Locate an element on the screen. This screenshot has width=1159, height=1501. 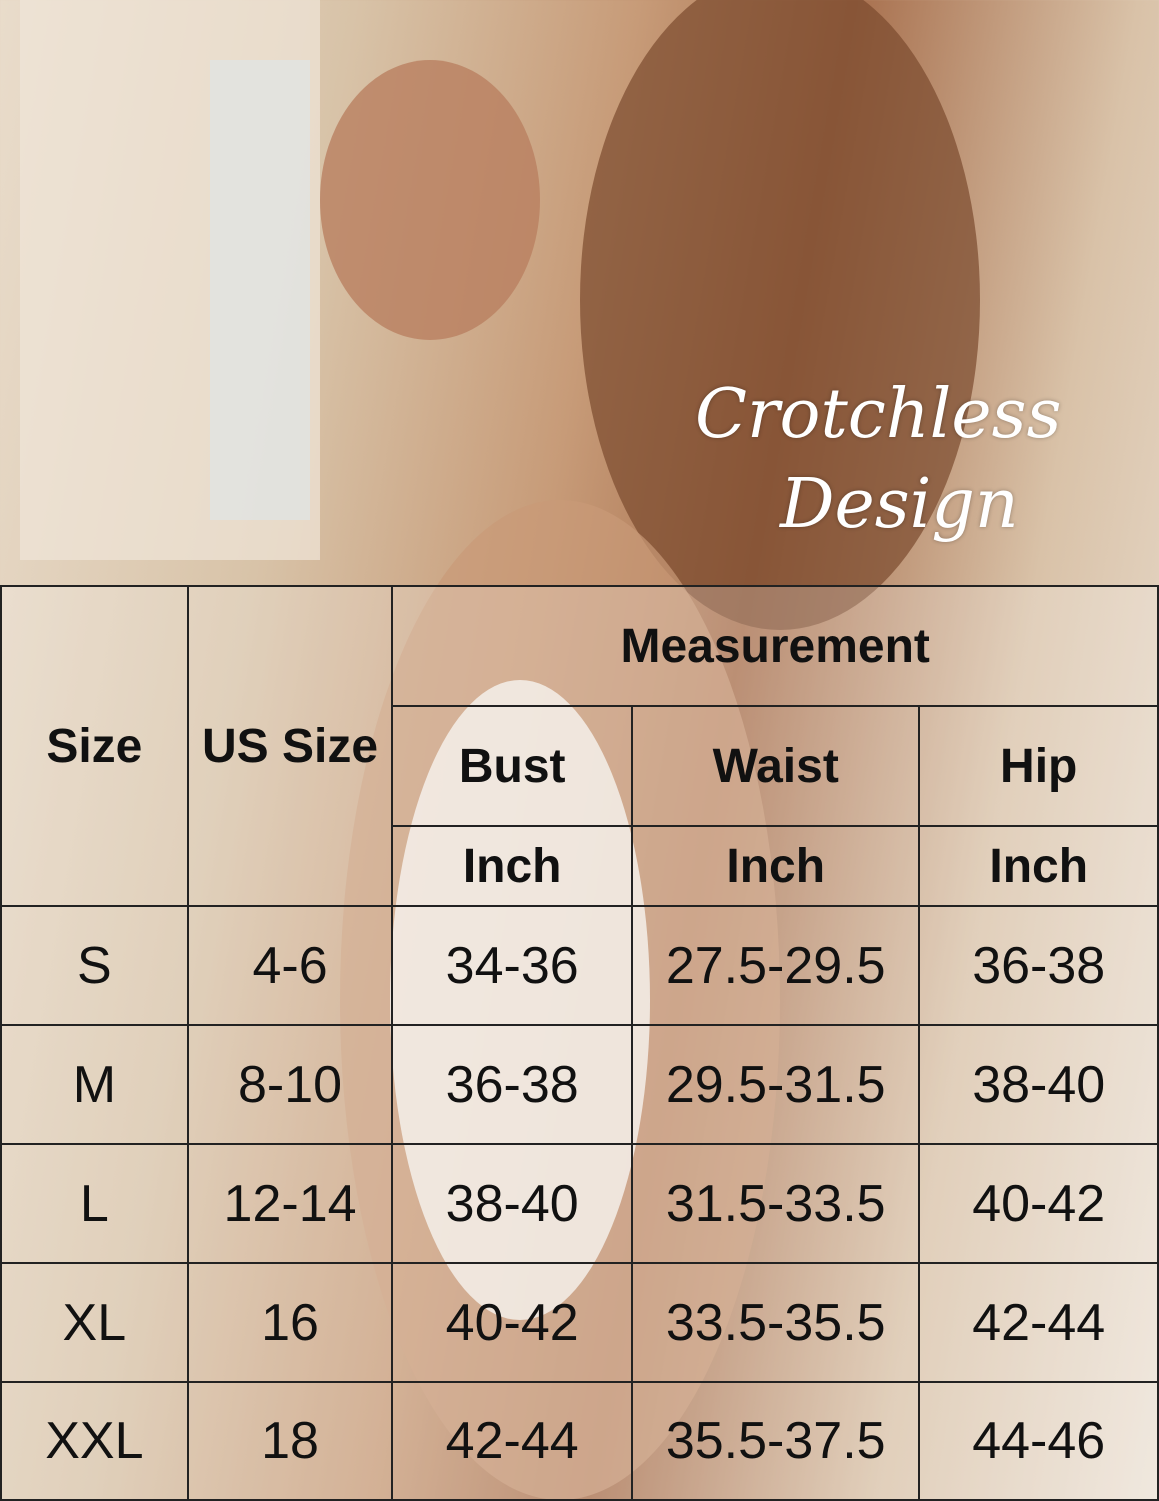
header-hip: Hip is located at coordinates (1038, 766).